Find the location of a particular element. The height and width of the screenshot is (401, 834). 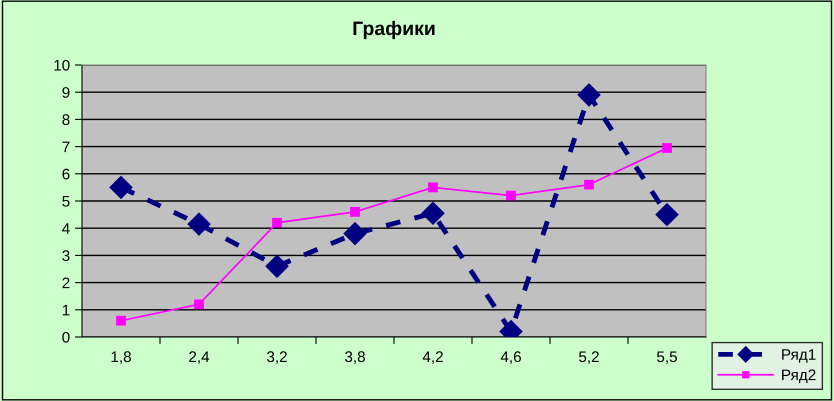

y-tick-label: 0 is located at coordinates (66, 337).